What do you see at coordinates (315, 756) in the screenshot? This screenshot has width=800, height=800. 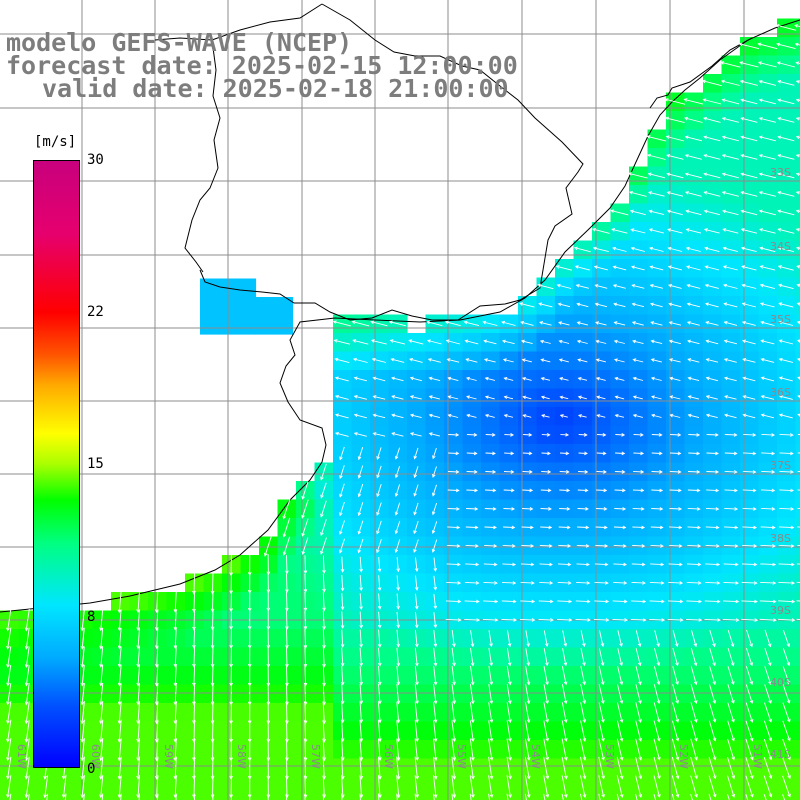 I see `longitude-label: 57W` at bounding box center [315, 756].